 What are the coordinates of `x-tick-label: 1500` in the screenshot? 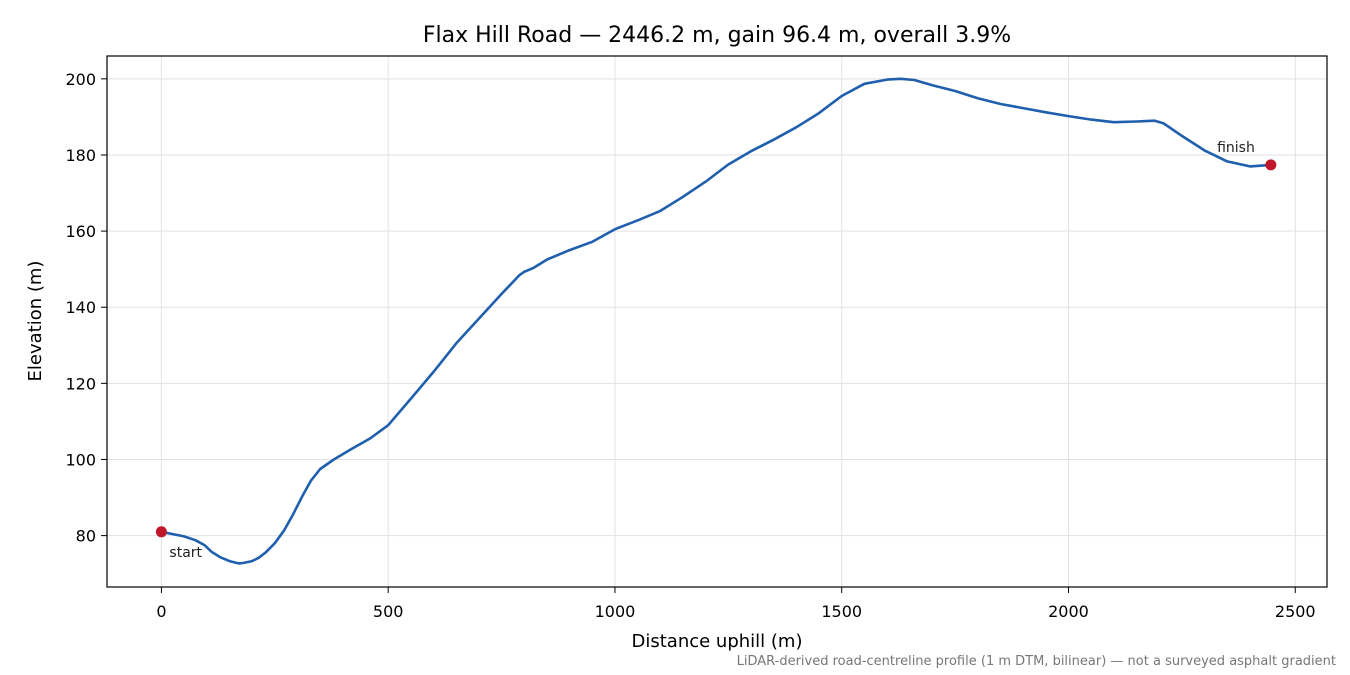 It's located at (841, 611).